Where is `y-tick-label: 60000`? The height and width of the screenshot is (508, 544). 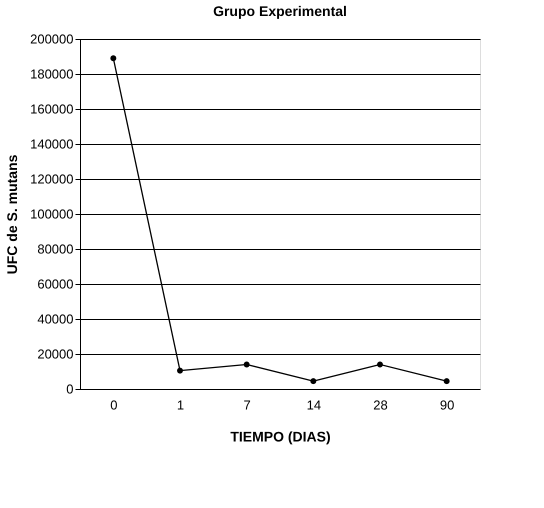
y-tick-label: 60000 is located at coordinates (55, 284).